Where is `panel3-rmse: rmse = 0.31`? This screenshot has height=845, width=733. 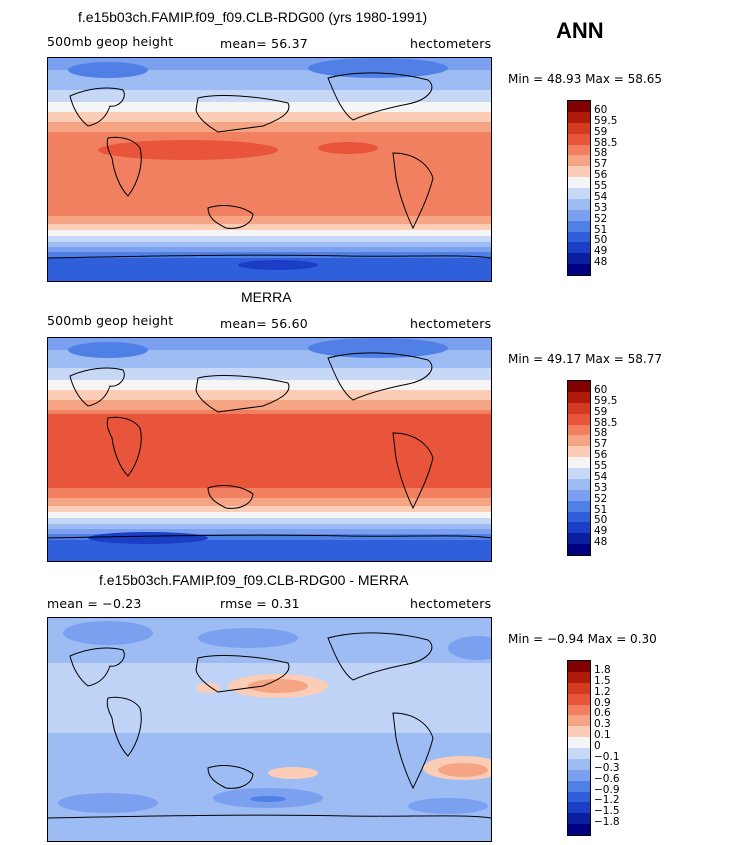
panel3-rmse: rmse = 0.31 is located at coordinates (260, 603).